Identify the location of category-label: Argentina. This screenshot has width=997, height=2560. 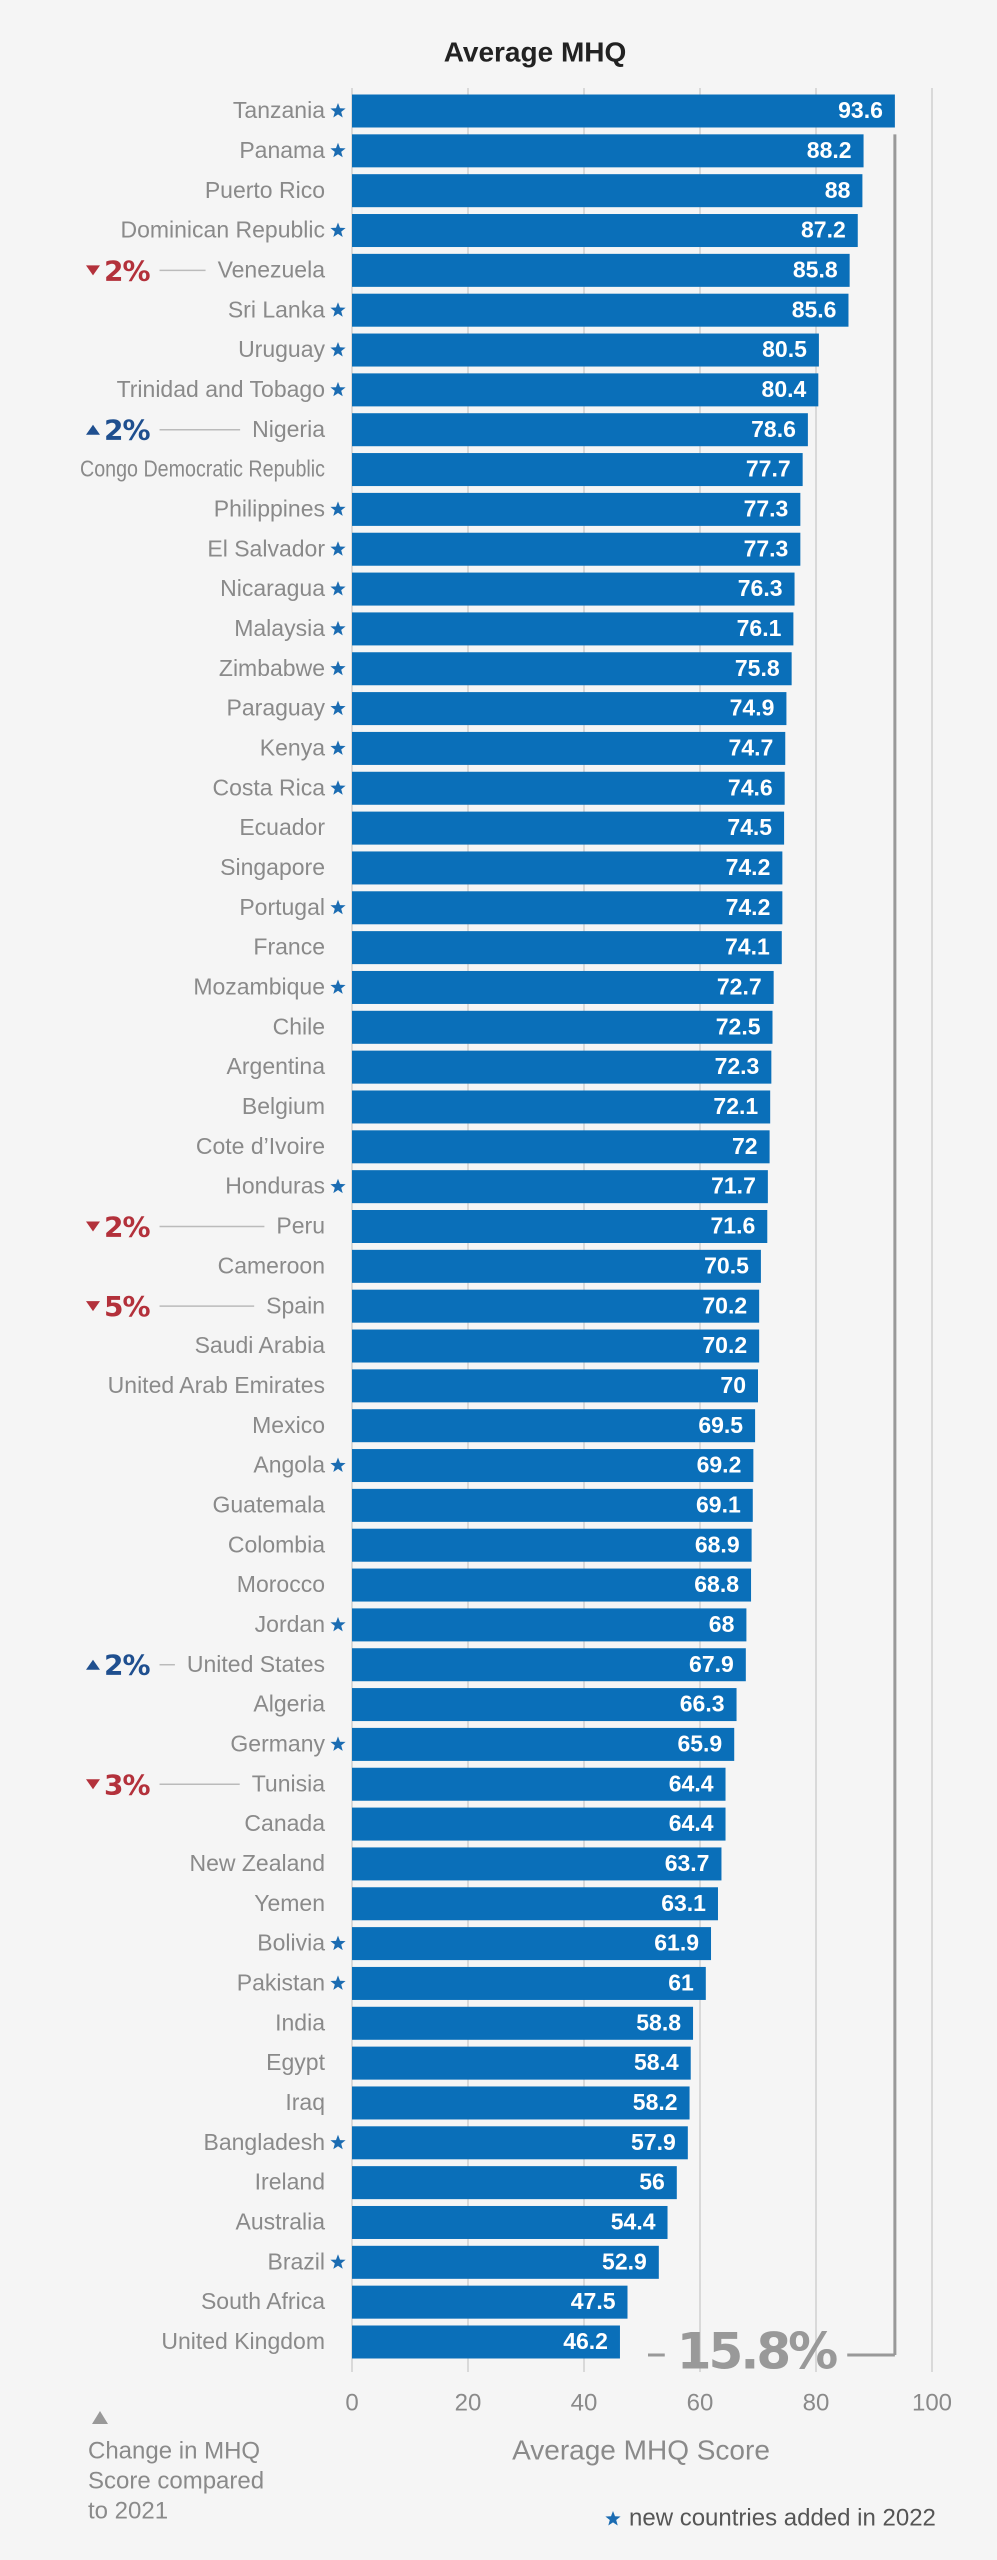
(276, 1066).